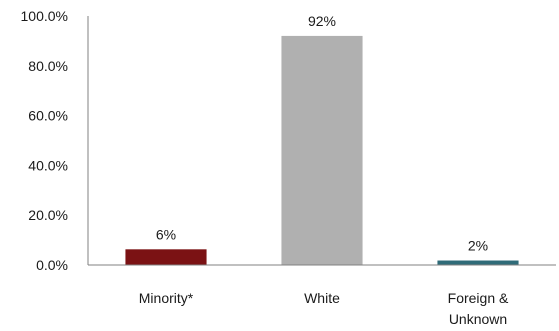 This screenshot has height=331, width=559. What do you see at coordinates (478, 319) in the screenshot?
I see `x-category-label: Unknown` at bounding box center [478, 319].